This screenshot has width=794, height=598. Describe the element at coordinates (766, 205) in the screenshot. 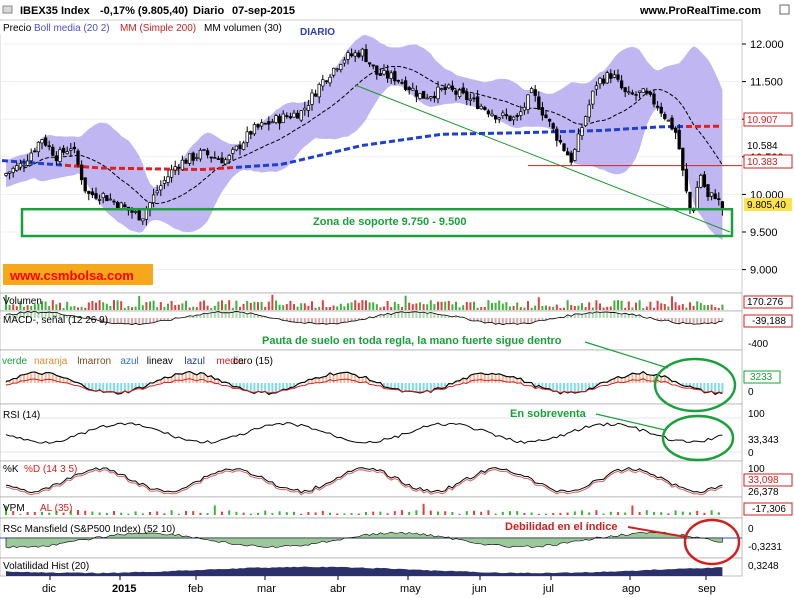

I see `label-last: 9.805,40` at that location.